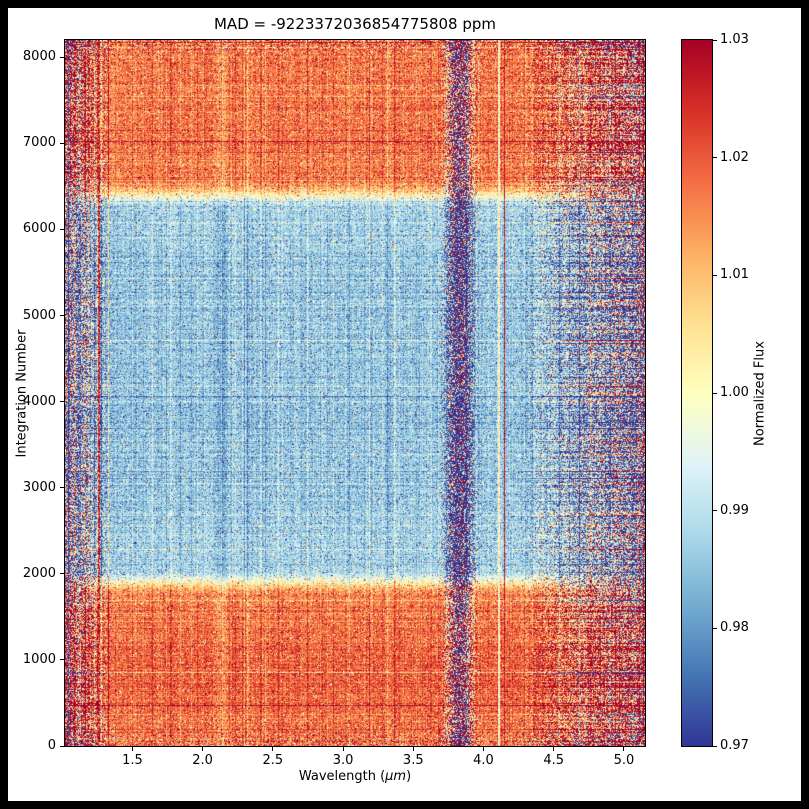 This screenshot has width=809, height=809. What do you see at coordinates (51, 745) in the screenshot?
I see `y-tick-label: 0` at bounding box center [51, 745].